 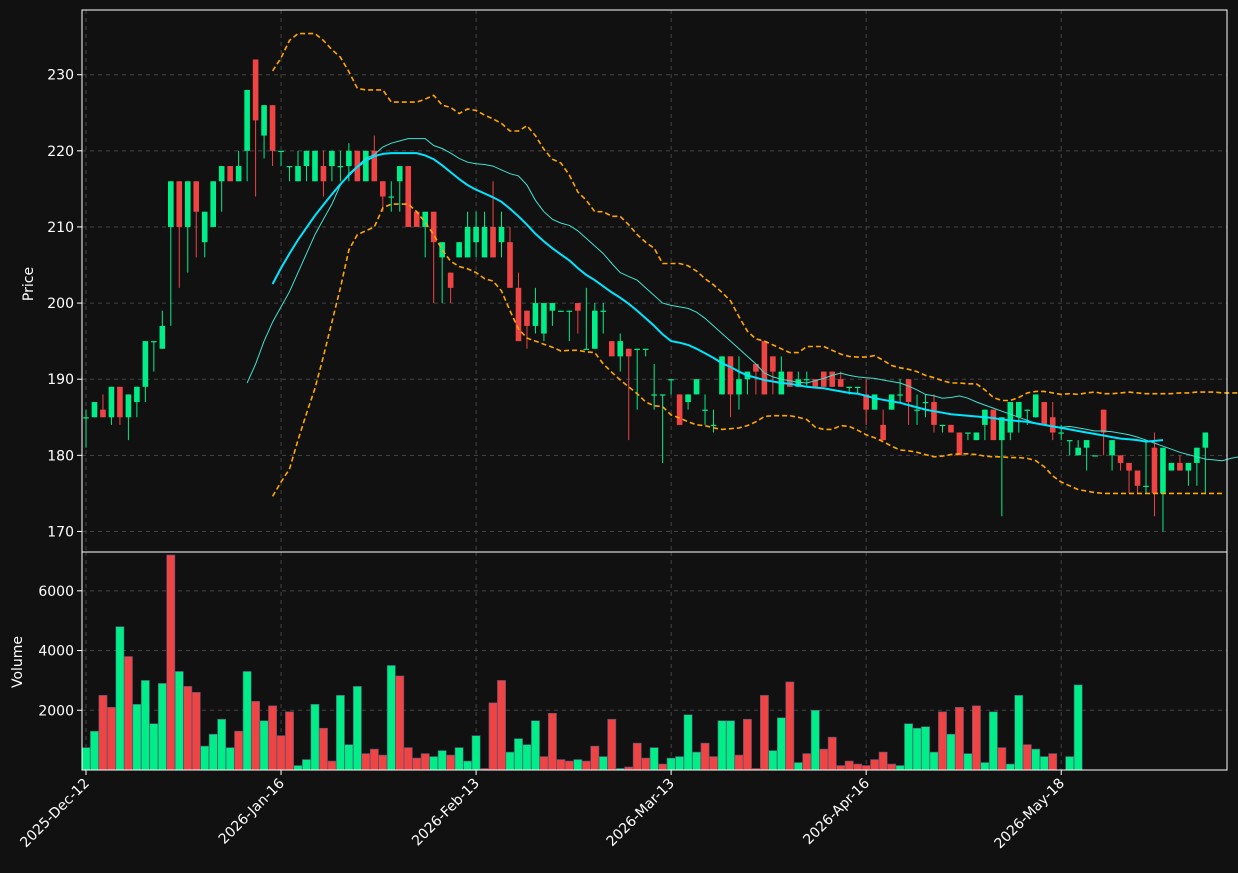 I want to click on price-tick-label: 230, so click(x=60, y=76).